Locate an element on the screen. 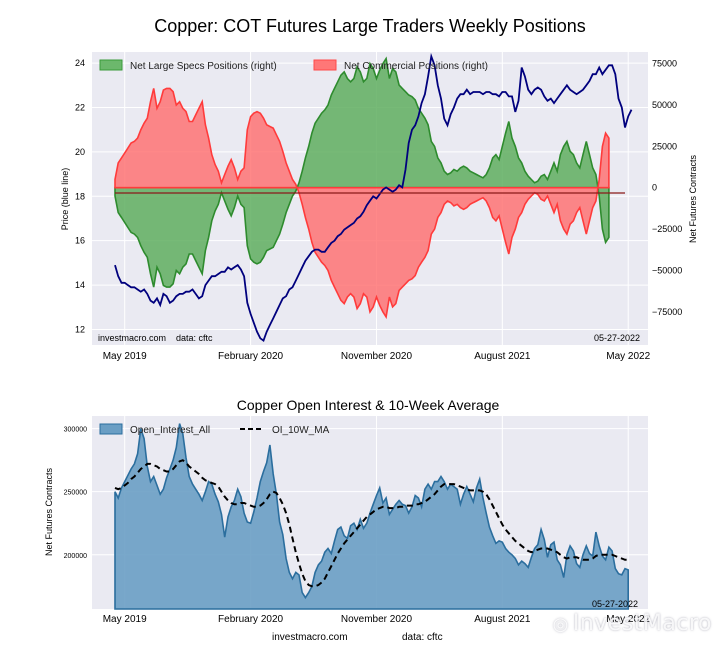 This screenshot has height=660, width=720. legend-swatch-oi is located at coordinates (111, 429).